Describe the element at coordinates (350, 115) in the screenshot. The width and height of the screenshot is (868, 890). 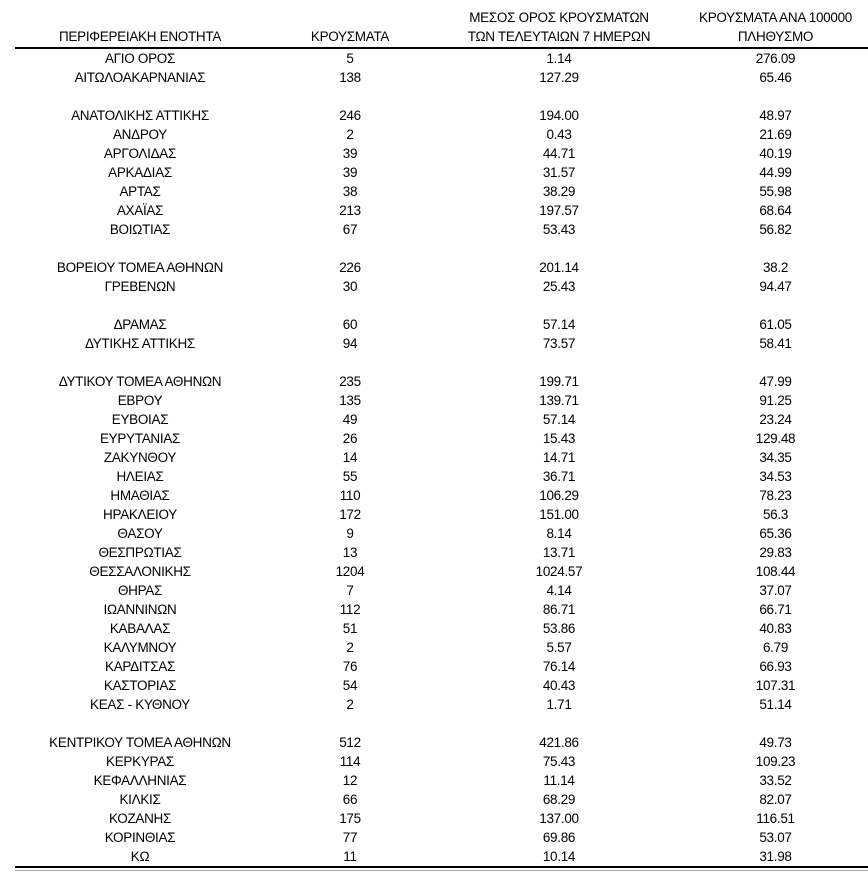
I see `cases-cell: 246` at that location.